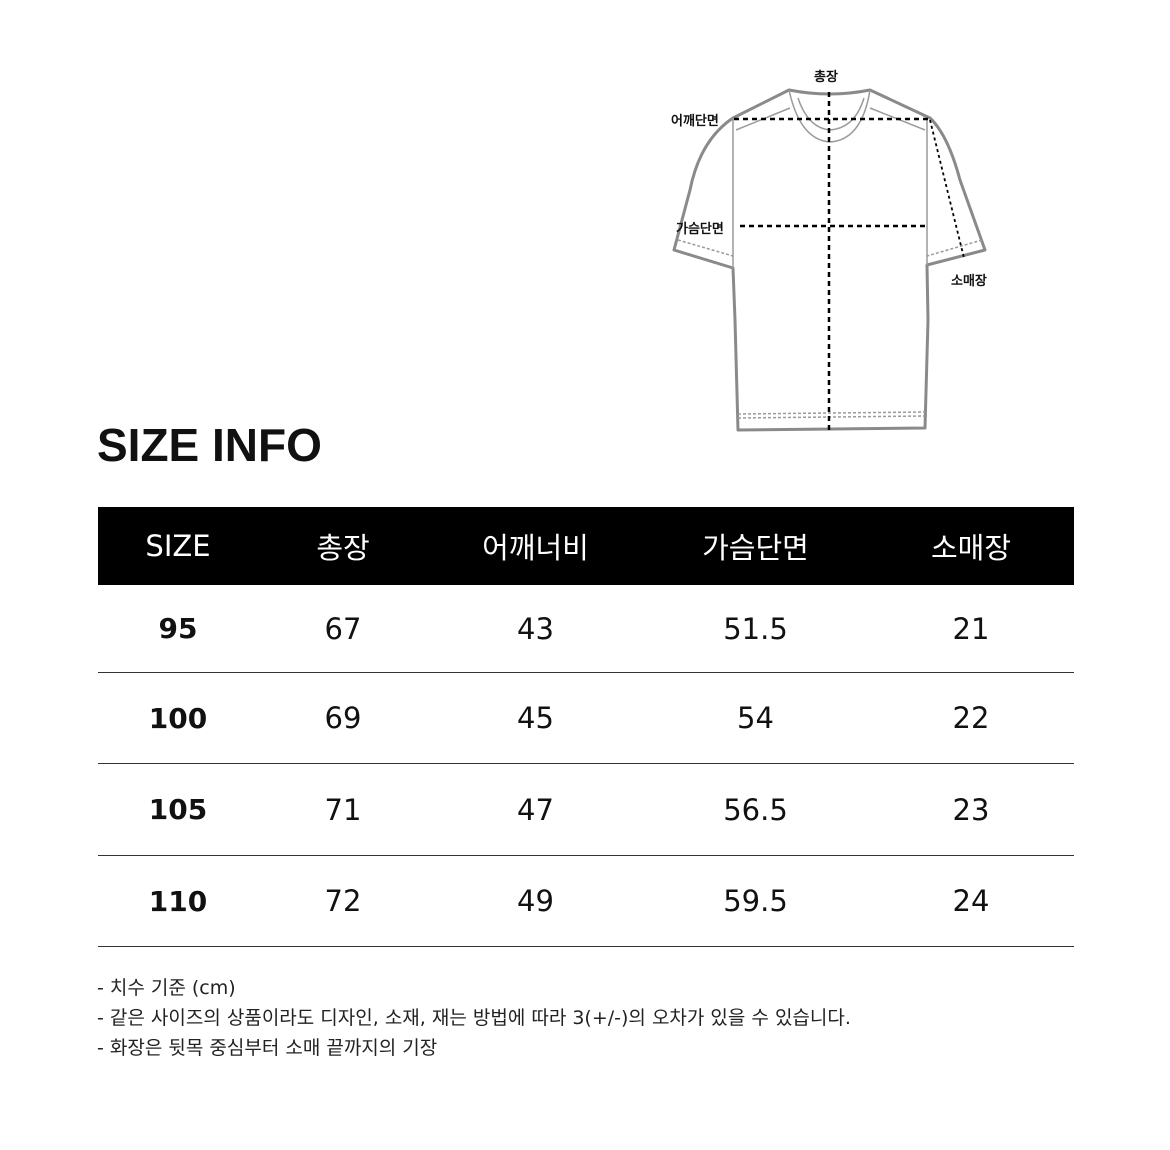 The height and width of the screenshot is (1150, 1170). I want to click on label-shoulder: 어깨단면, so click(695, 121).